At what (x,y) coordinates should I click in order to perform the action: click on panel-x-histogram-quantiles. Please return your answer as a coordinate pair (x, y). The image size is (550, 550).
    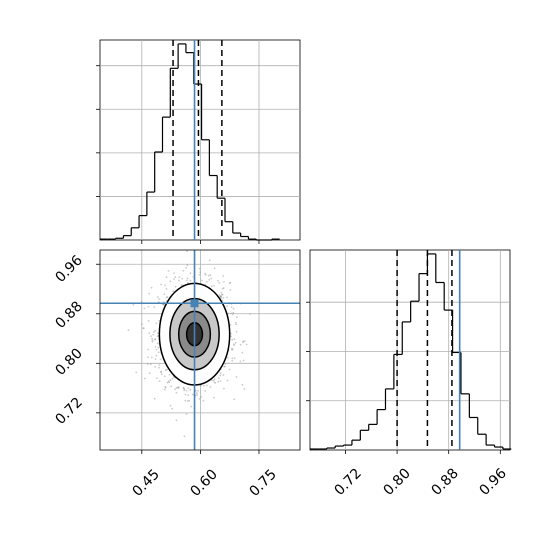
    Looking at the image, I should click on (197, 140).